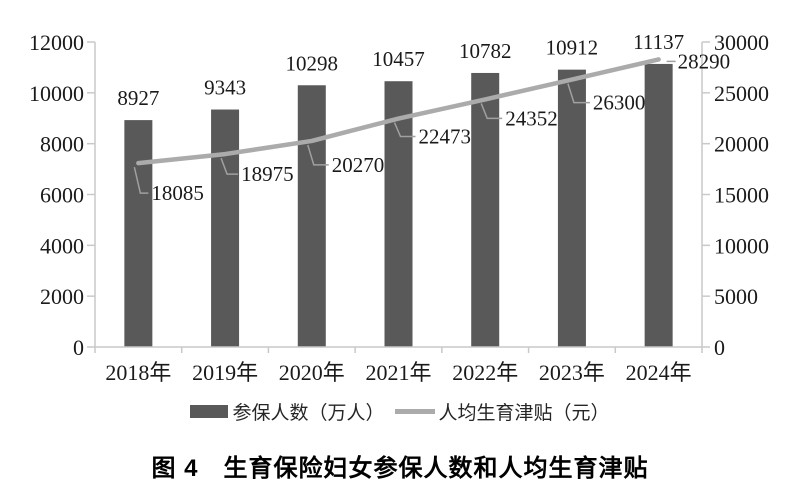 The width and height of the screenshot is (800, 503). What do you see at coordinates (741, 195) in the screenshot?
I see `right-axis-tick-label: 15000` at bounding box center [741, 195].